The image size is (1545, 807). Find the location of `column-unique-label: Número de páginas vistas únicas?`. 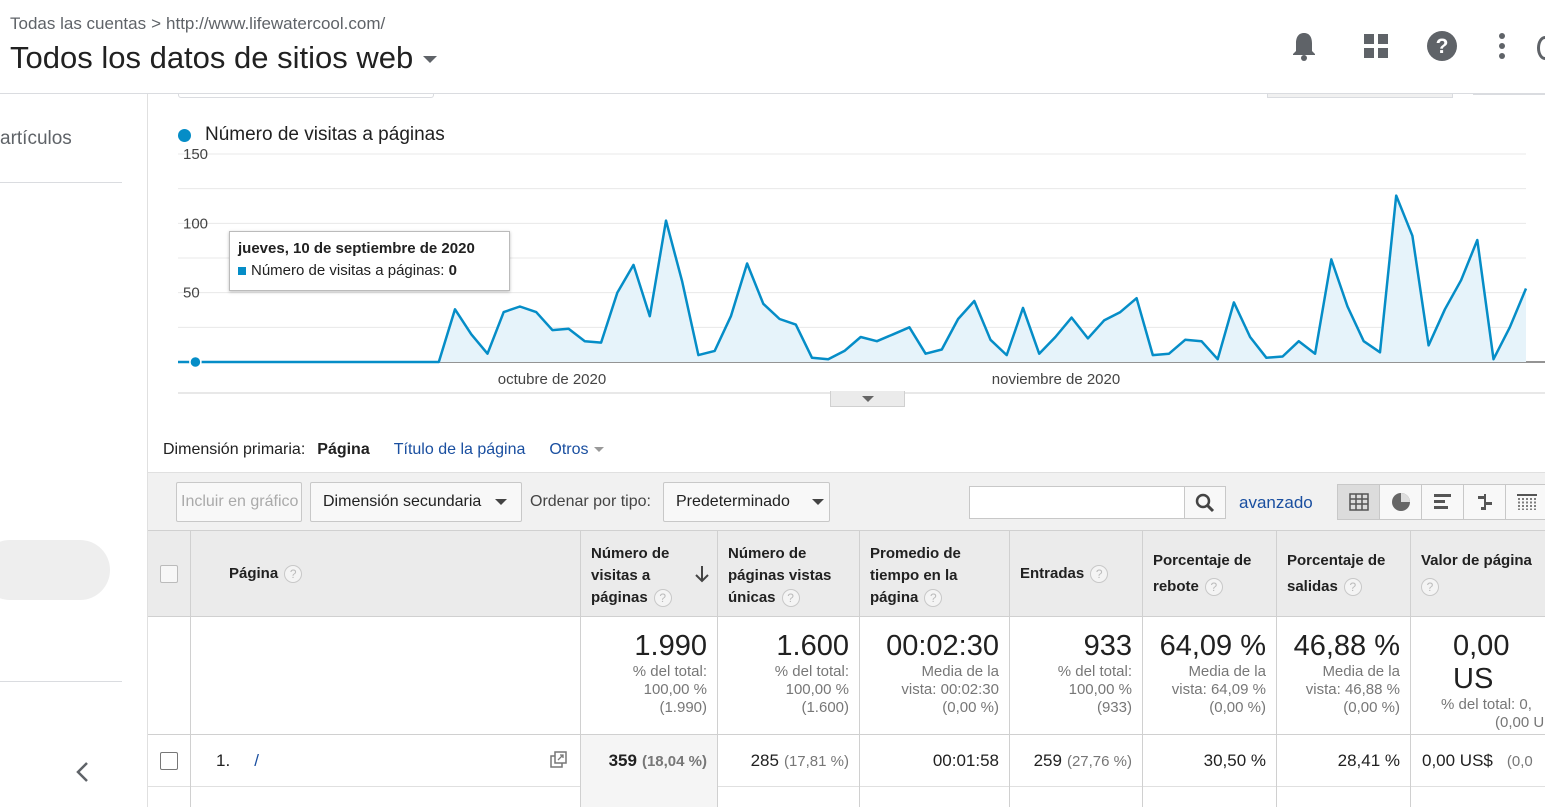

column-unique-label: Número de páginas vistas únicas? is located at coordinates (779, 576).